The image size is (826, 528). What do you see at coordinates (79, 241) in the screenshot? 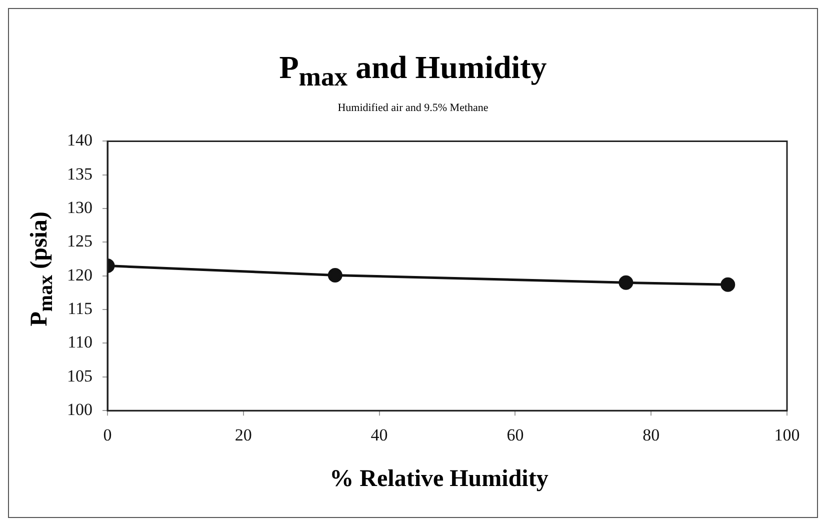
I see `y-tick-label: 125` at bounding box center [79, 241].